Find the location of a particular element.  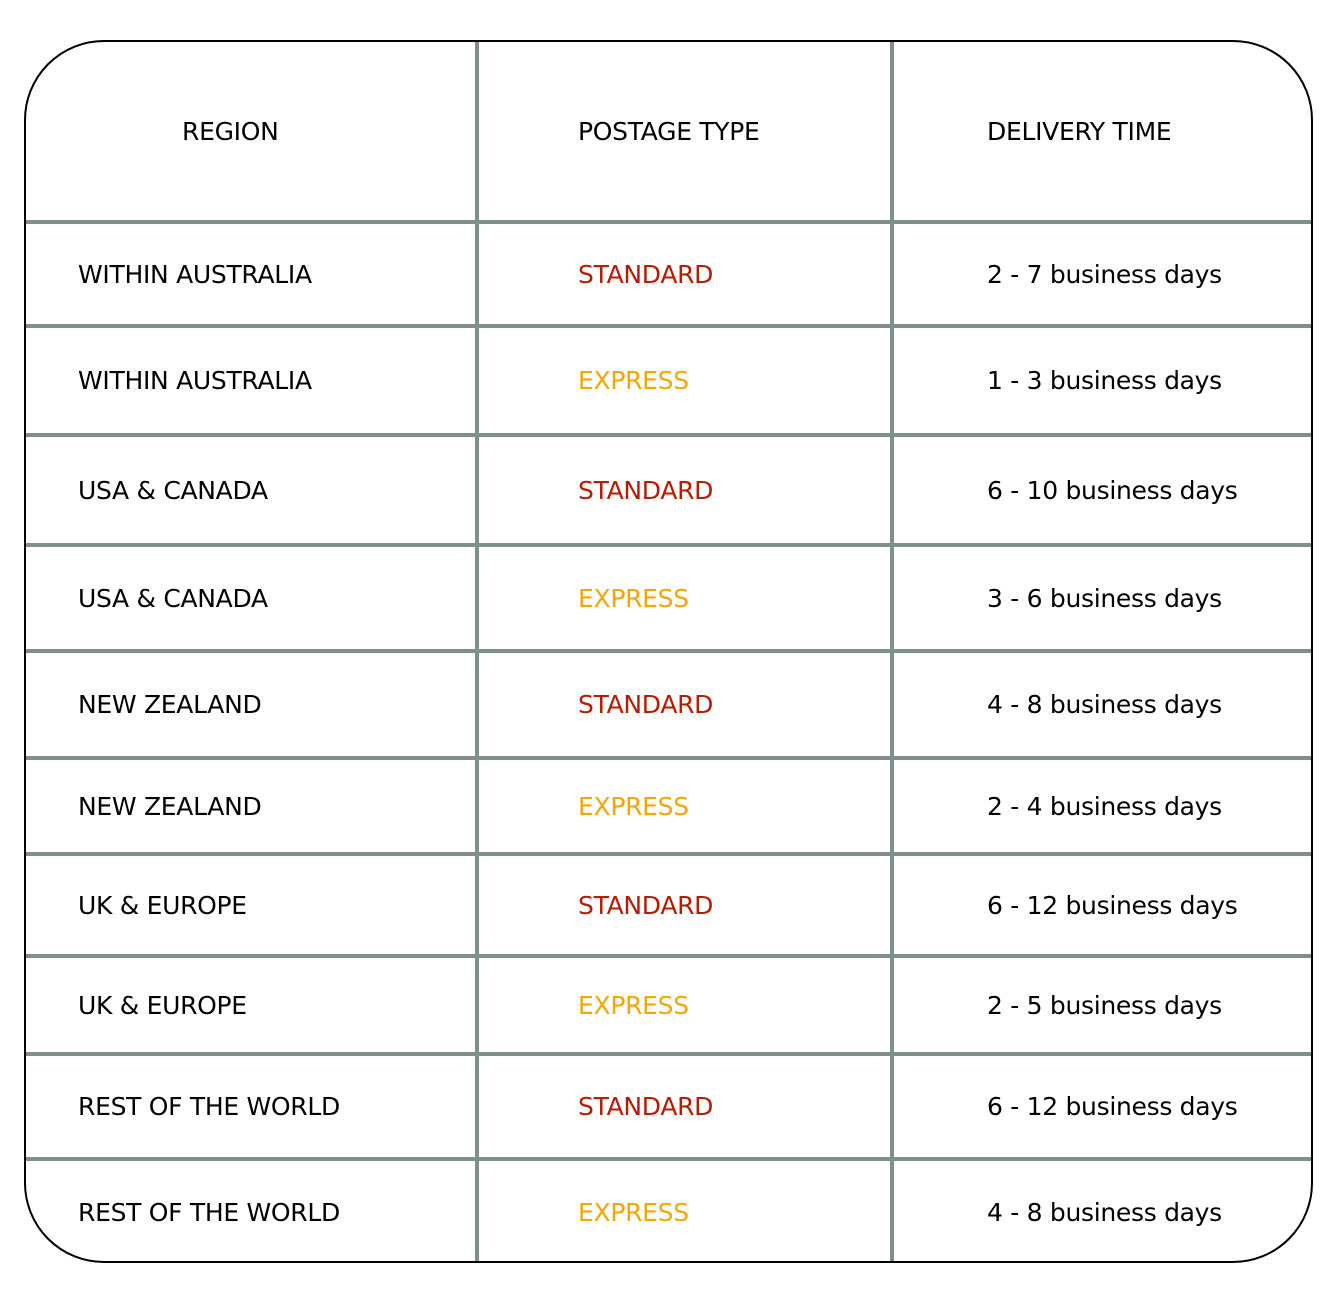

table-row: USA & CANADA STANDARD 6 - 10 business days is located at coordinates (668, 488).